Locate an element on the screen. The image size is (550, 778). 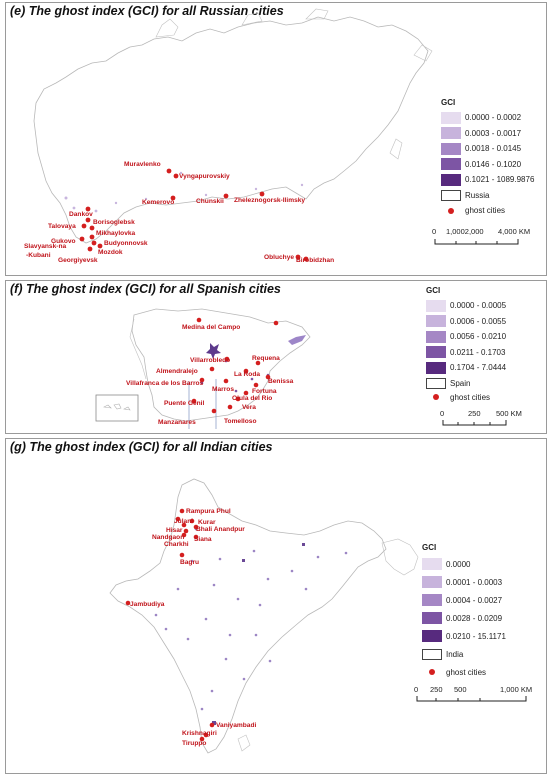
city-label: Almendralejo is located at coordinates (177, 371).